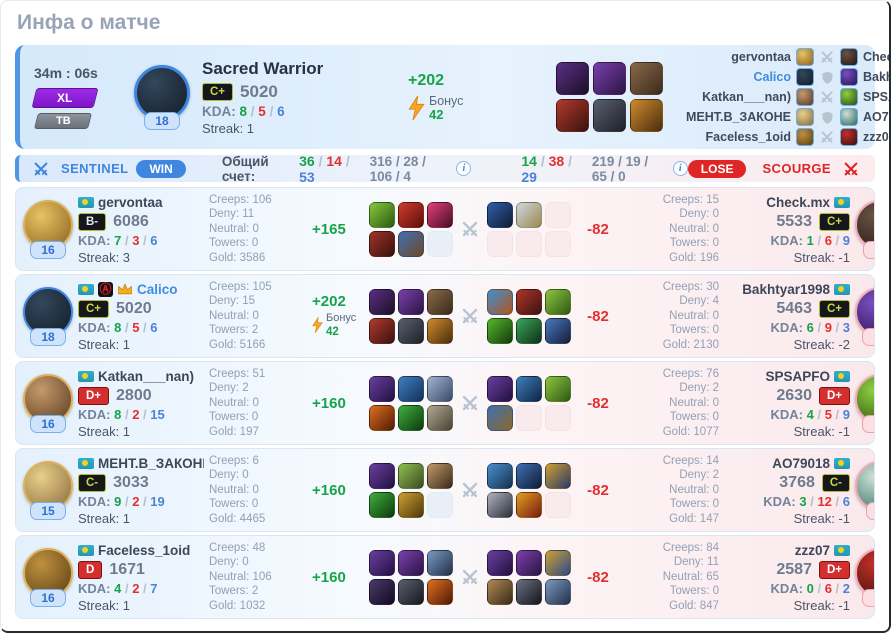  What do you see at coordinates (748, 137) in the screenshot?
I see `matchup-left-name: Faceless_1oid` at bounding box center [748, 137].